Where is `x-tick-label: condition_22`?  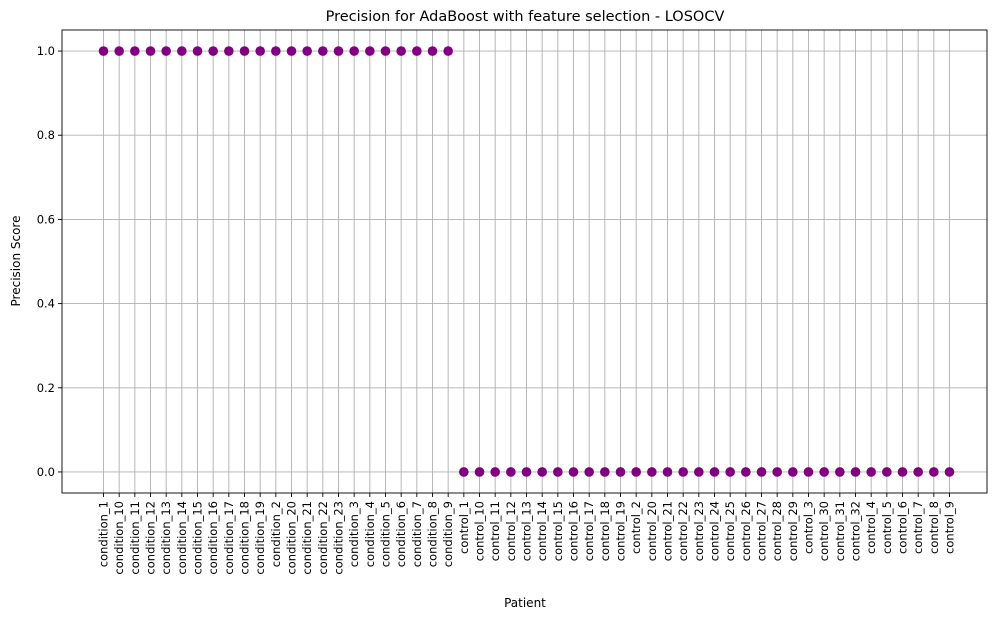
x-tick-label: condition_22 is located at coordinates (323, 538).